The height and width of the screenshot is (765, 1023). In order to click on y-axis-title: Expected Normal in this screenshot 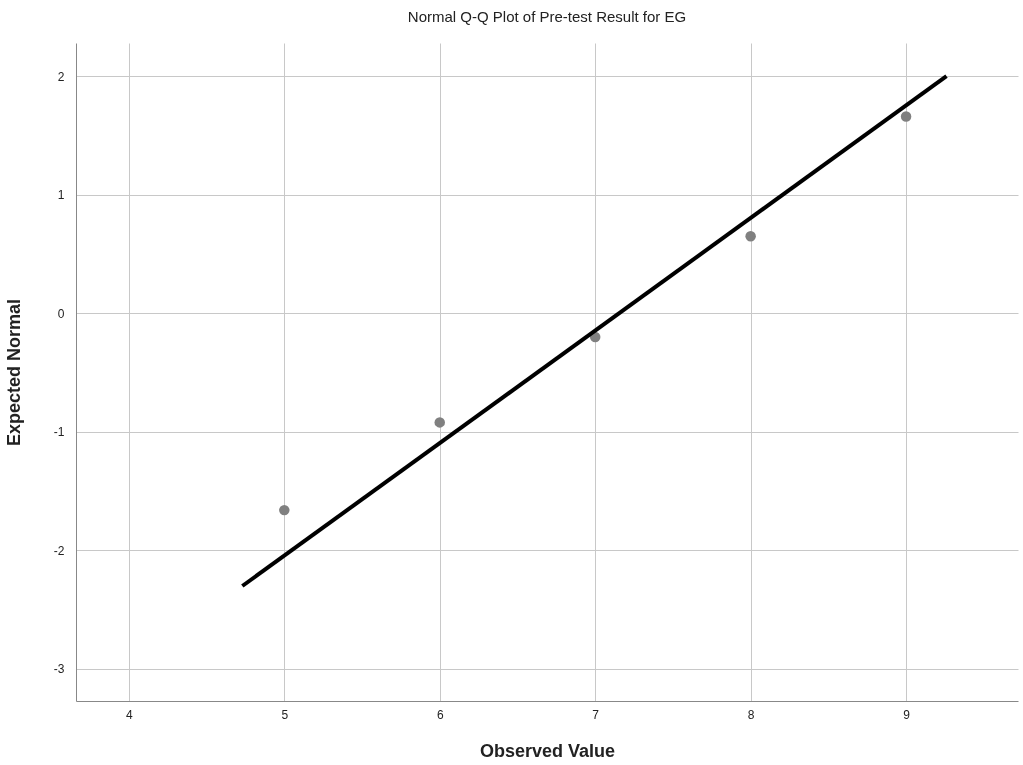, I will do `click(13, 372)`.